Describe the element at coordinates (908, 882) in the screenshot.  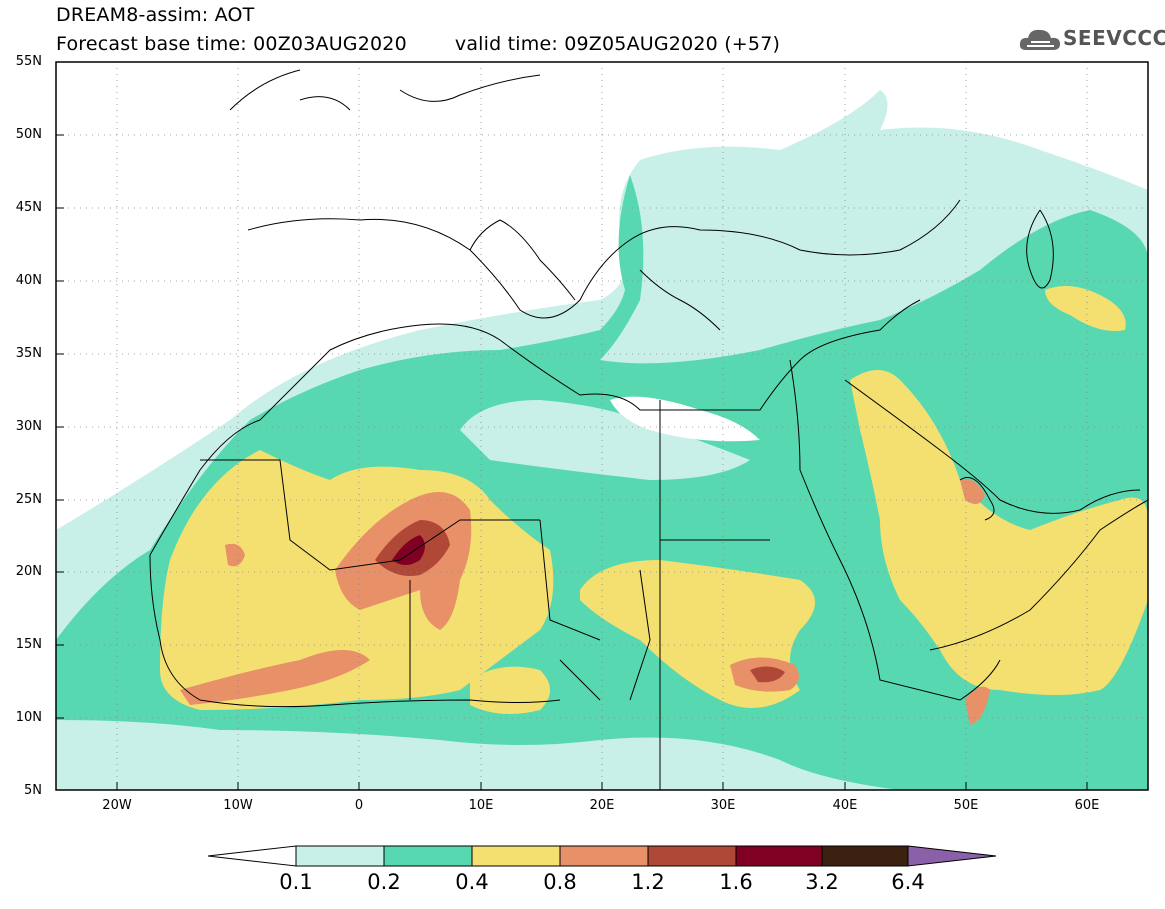
I see `colorbar-label: 6.4` at that location.